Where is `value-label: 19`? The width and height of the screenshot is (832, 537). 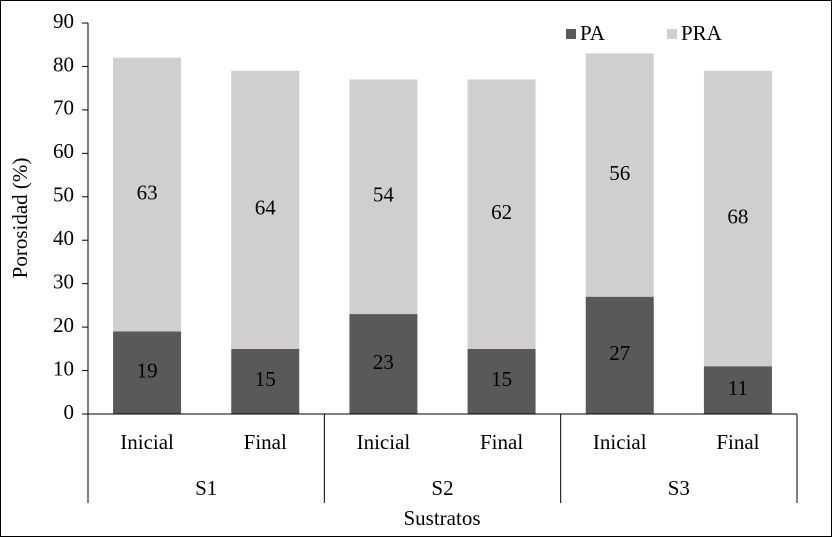 value-label: 19 is located at coordinates (147, 371).